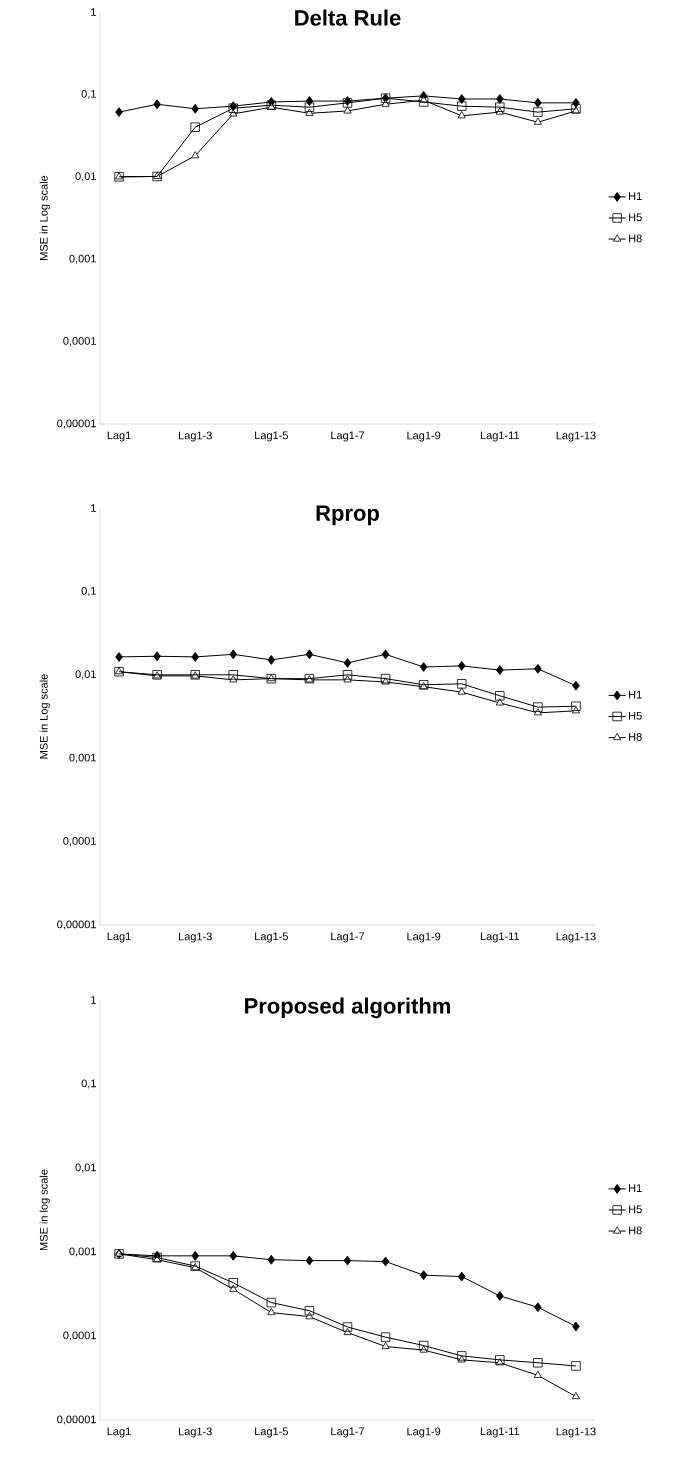  Describe the element at coordinates (348, 17) in the screenshot. I see `chart-title: Delta Rule` at that location.